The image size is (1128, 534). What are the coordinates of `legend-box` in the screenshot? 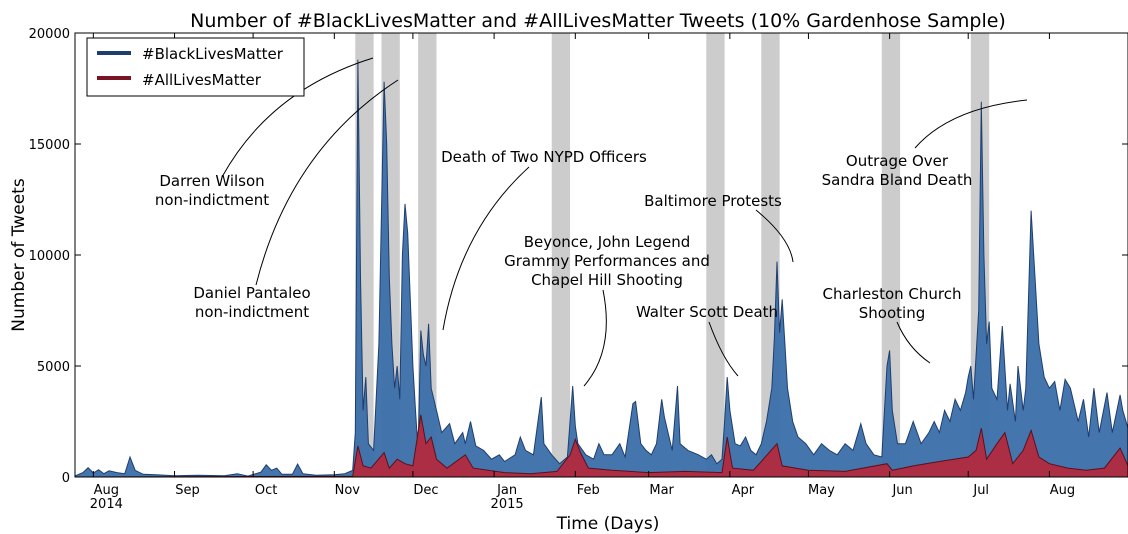 It's located at (195, 67).